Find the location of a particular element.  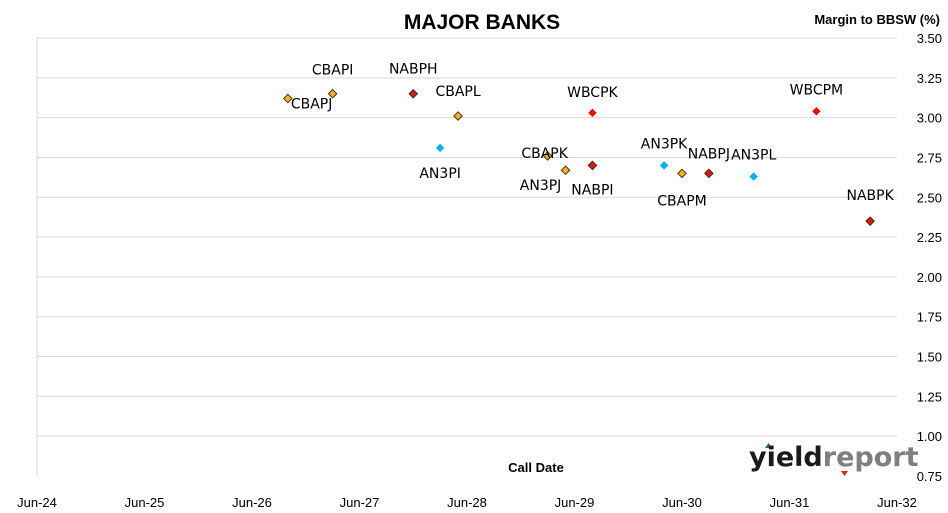

x-tick-label: Jun-29 is located at coordinates (575, 502).